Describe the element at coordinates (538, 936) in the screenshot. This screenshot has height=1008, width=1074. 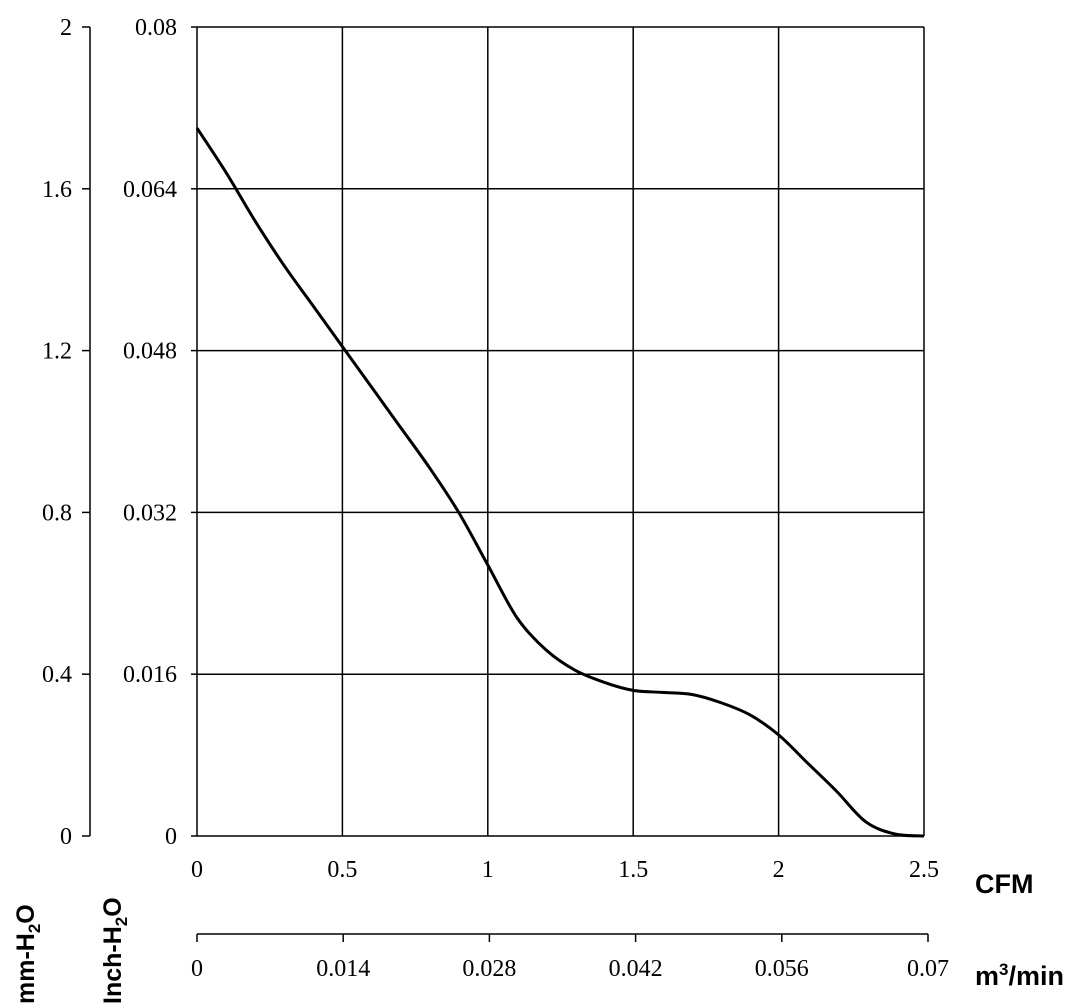
I see `axis-labels: CFM m3/min mm-H2O Inch-H2O` at that location.